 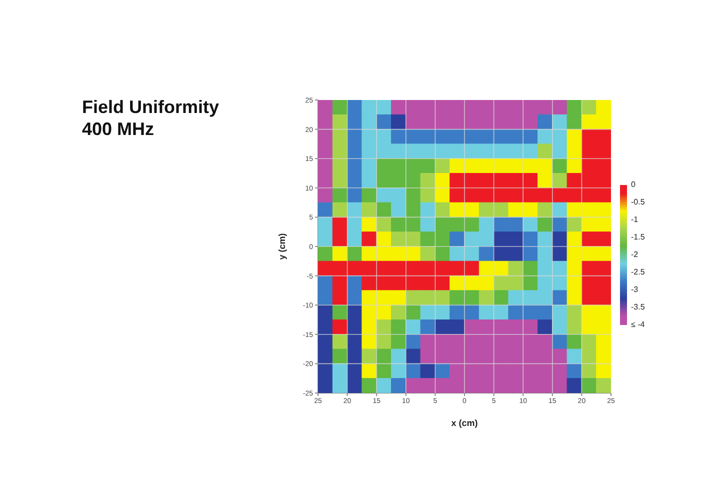 What do you see at coordinates (635, 219) in the screenshot?
I see `color-bar-label: -1` at bounding box center [635, 219].